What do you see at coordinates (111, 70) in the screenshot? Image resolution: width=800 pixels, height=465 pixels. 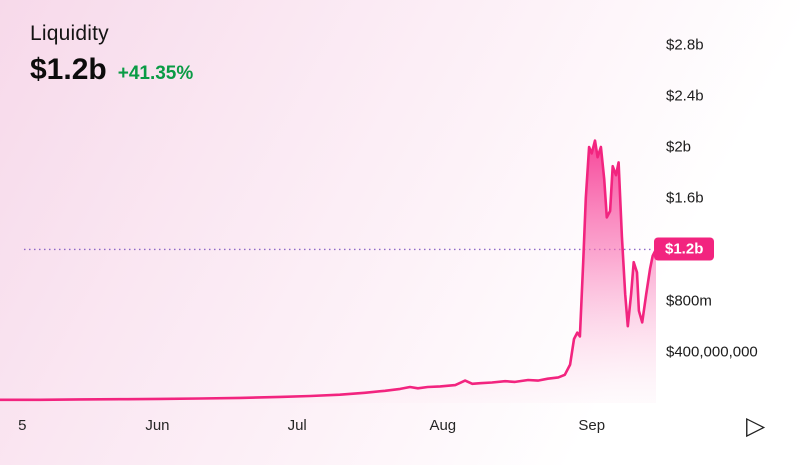 I see `metric-value-row: $1.2b +41.35%` at bounding box center [111, 70].